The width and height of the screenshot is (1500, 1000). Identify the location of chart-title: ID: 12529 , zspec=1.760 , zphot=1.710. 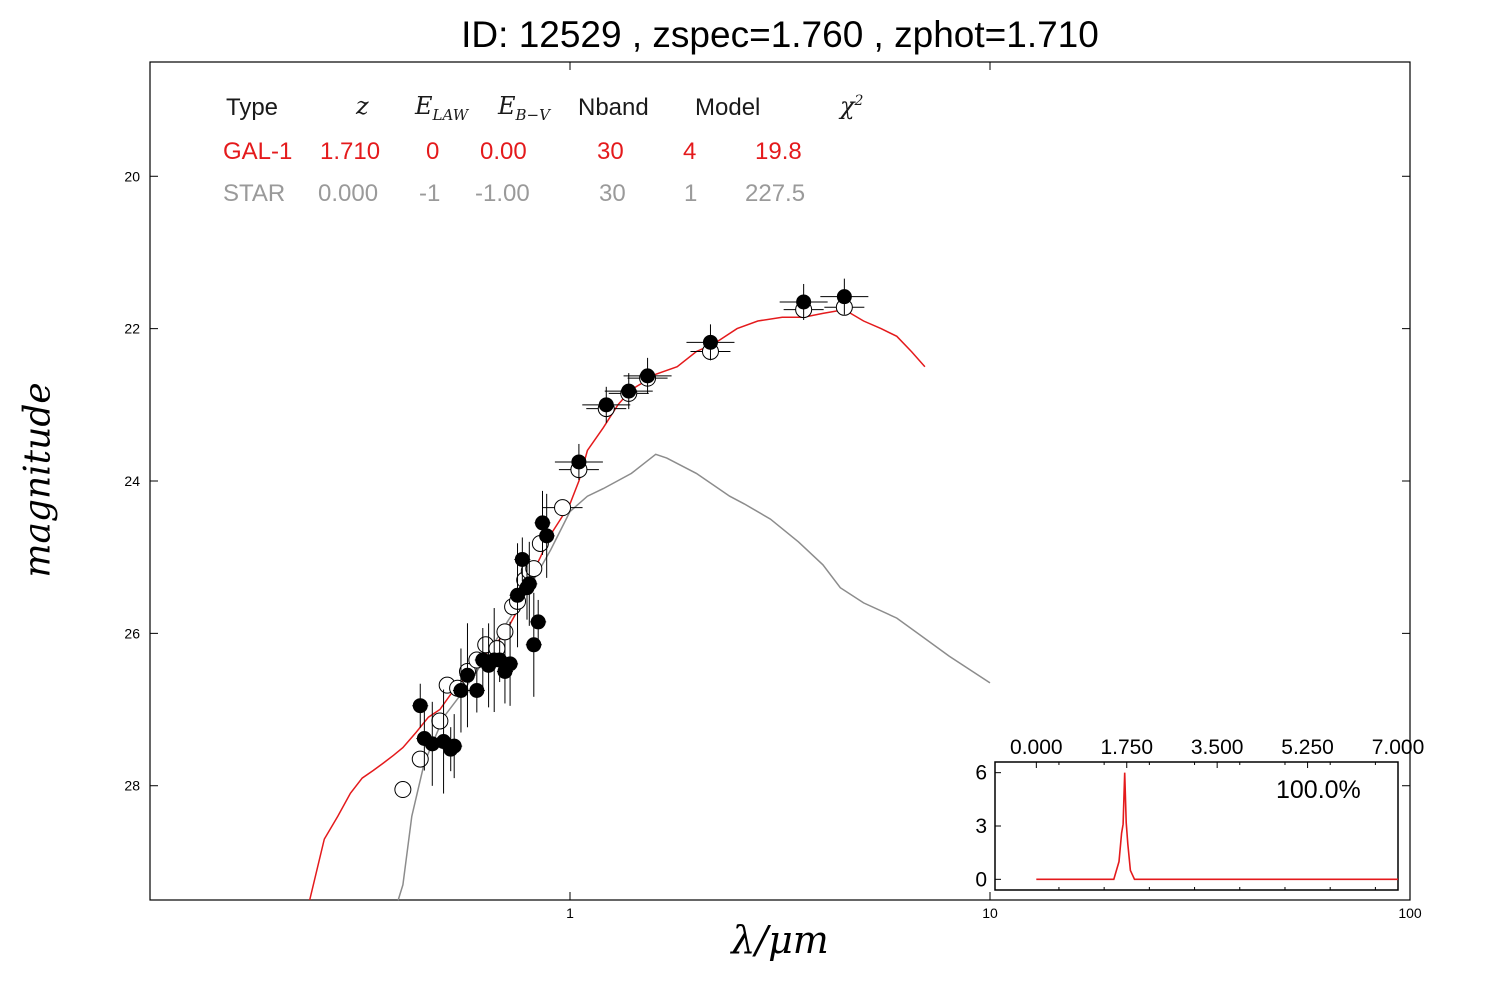
(780, 34).